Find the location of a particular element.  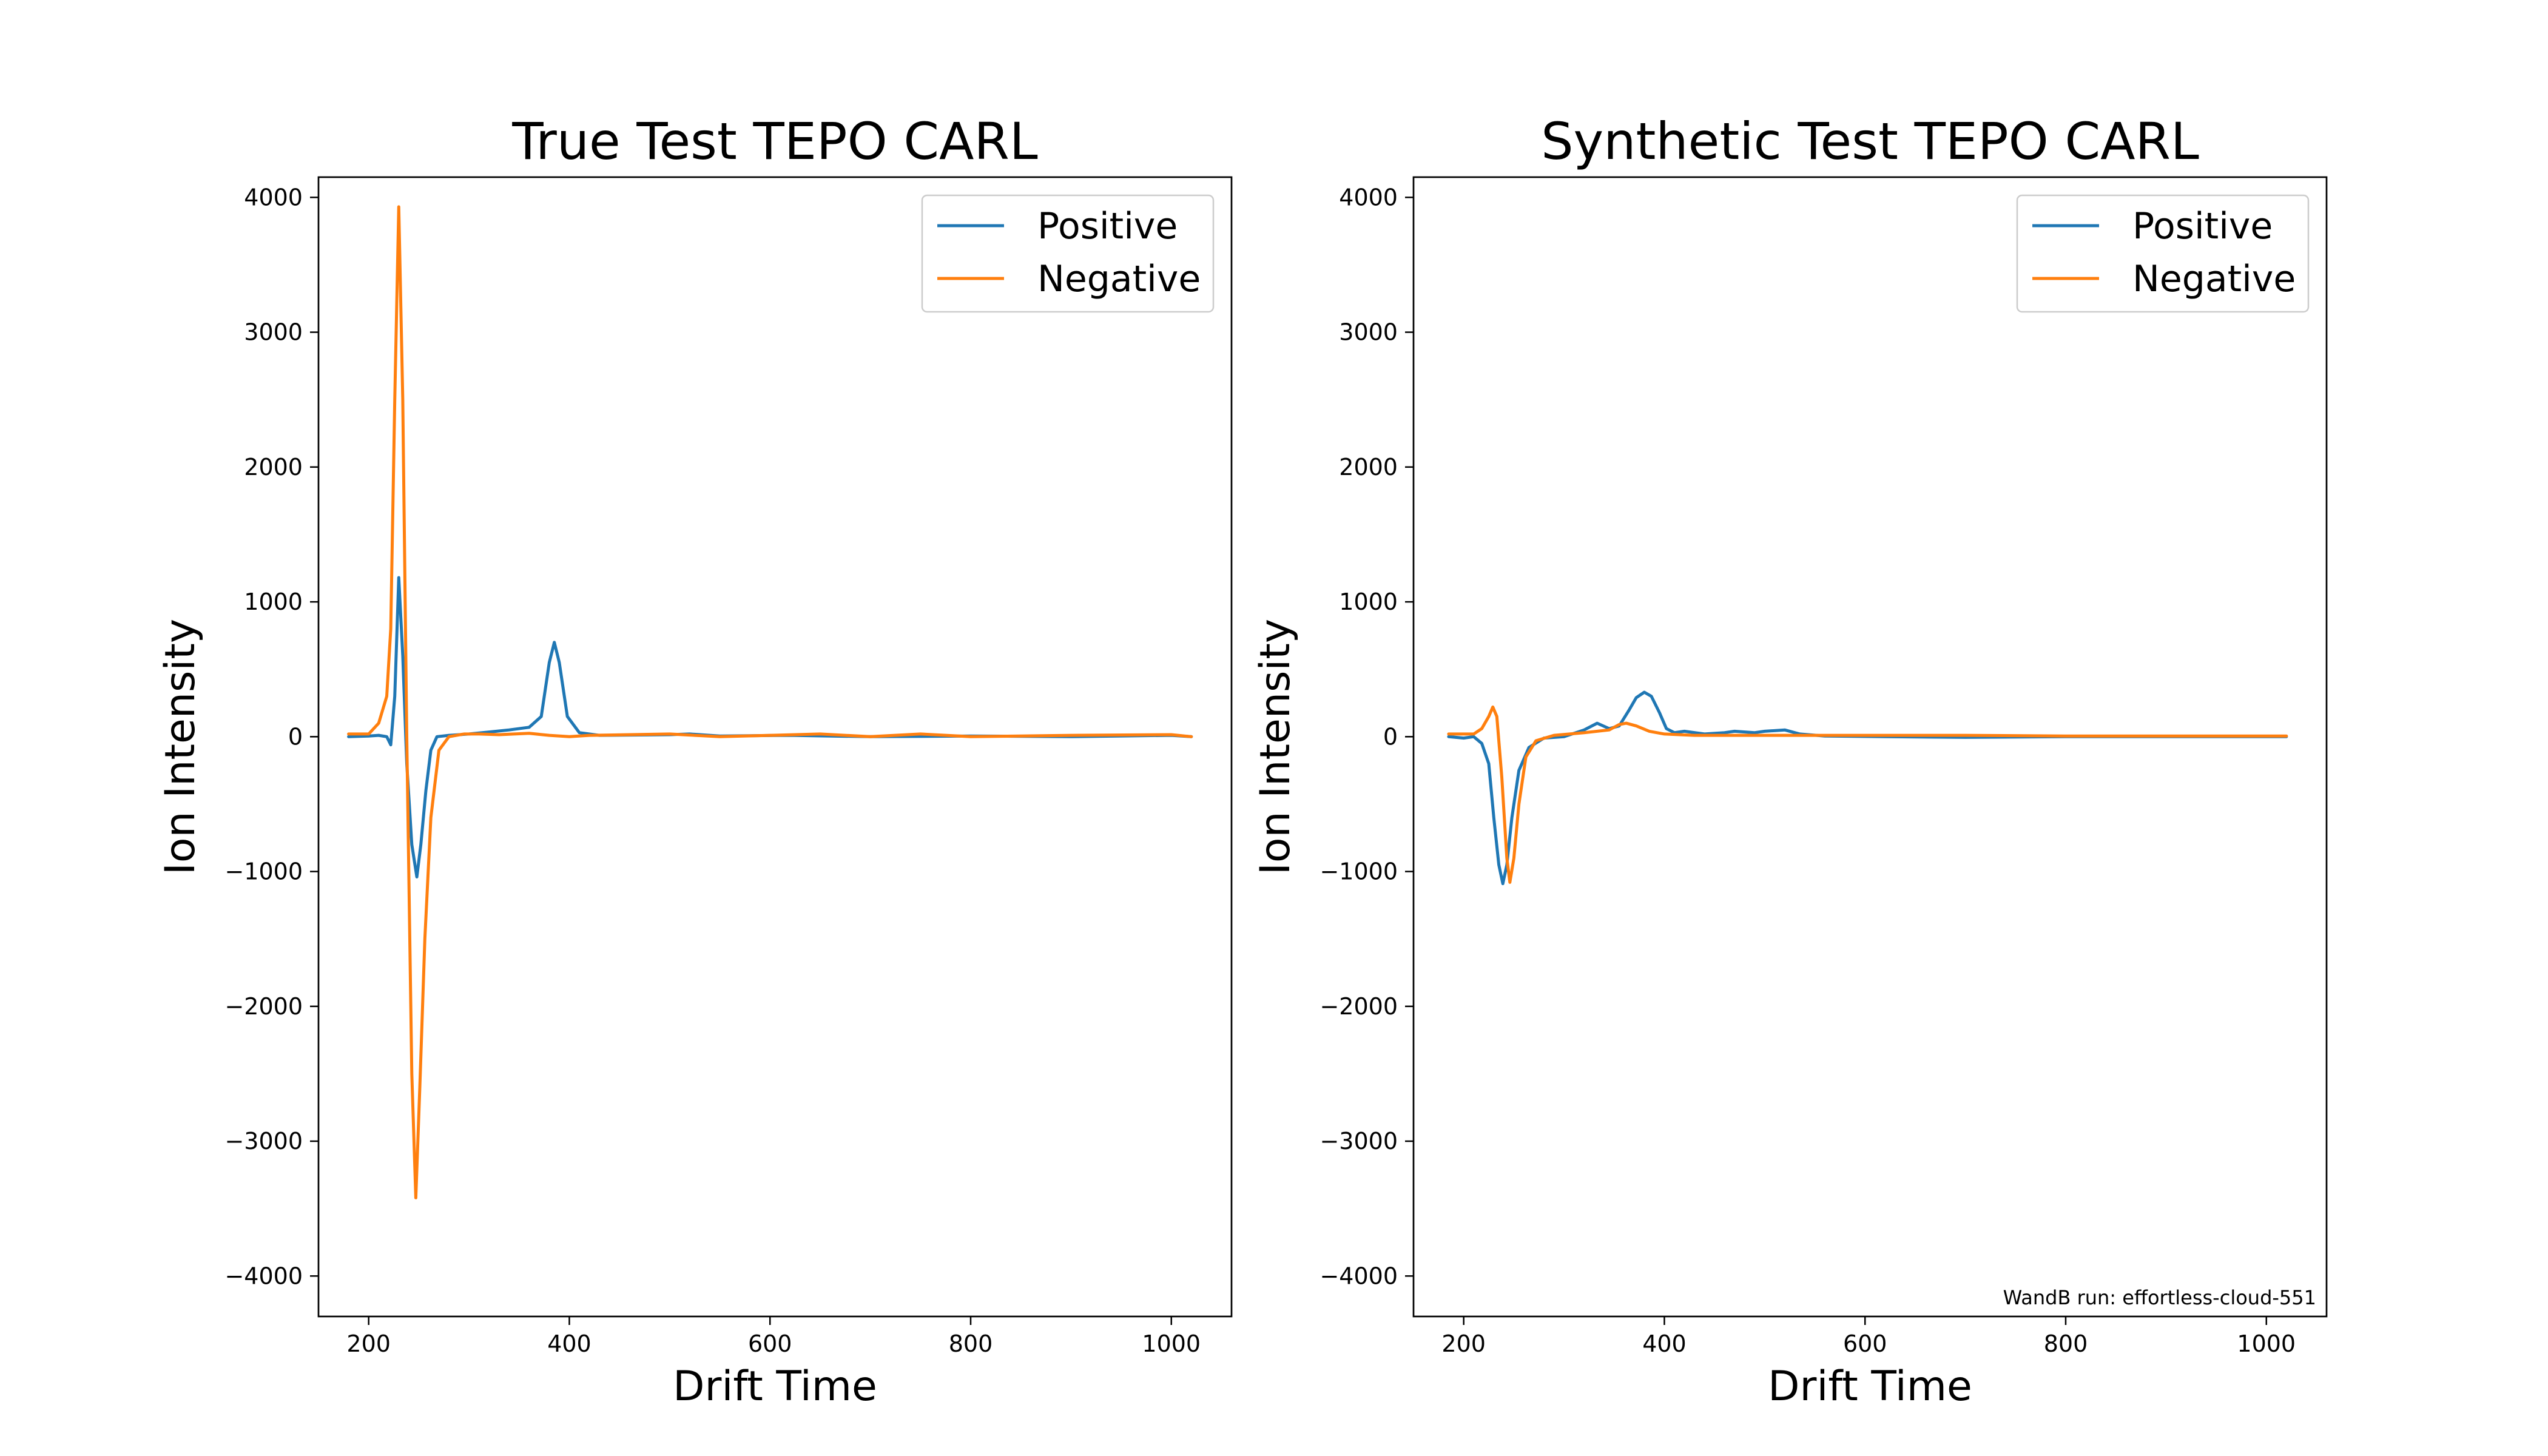

series-group is located at coordinates (1867, 788).